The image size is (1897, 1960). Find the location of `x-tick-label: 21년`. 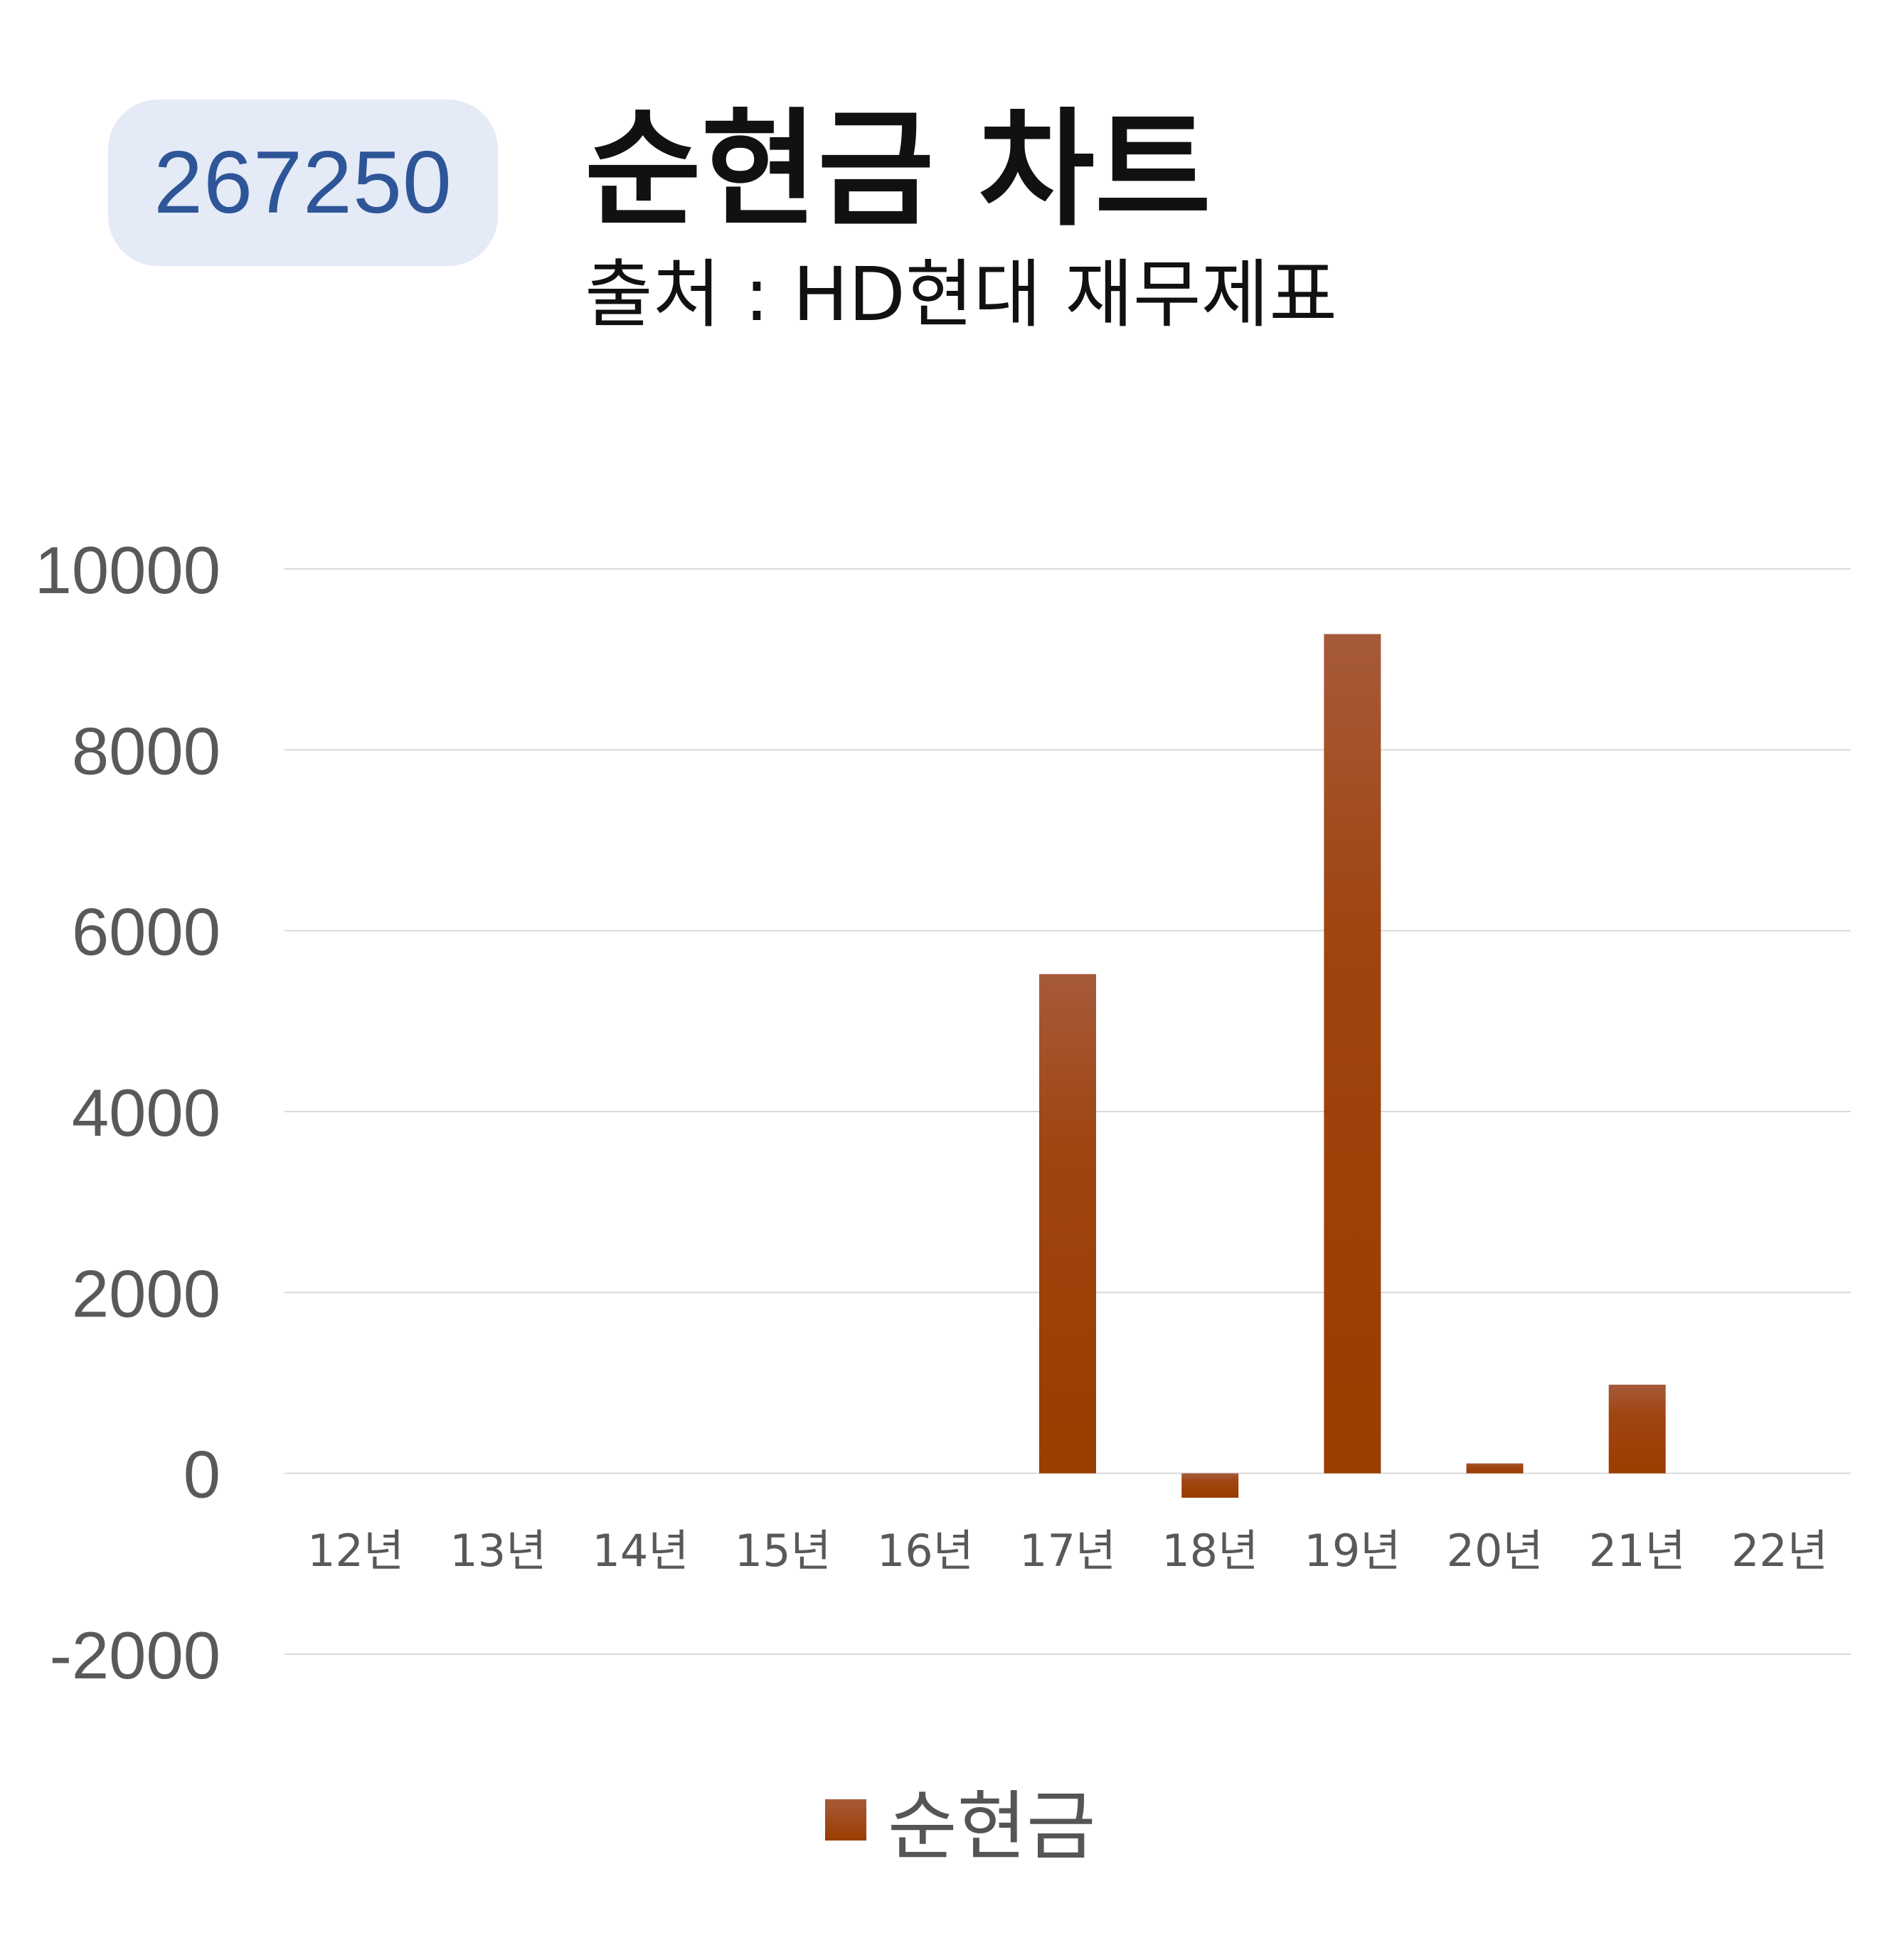

x-tick-label: 21년 is located at coordinates (1637, 1551).